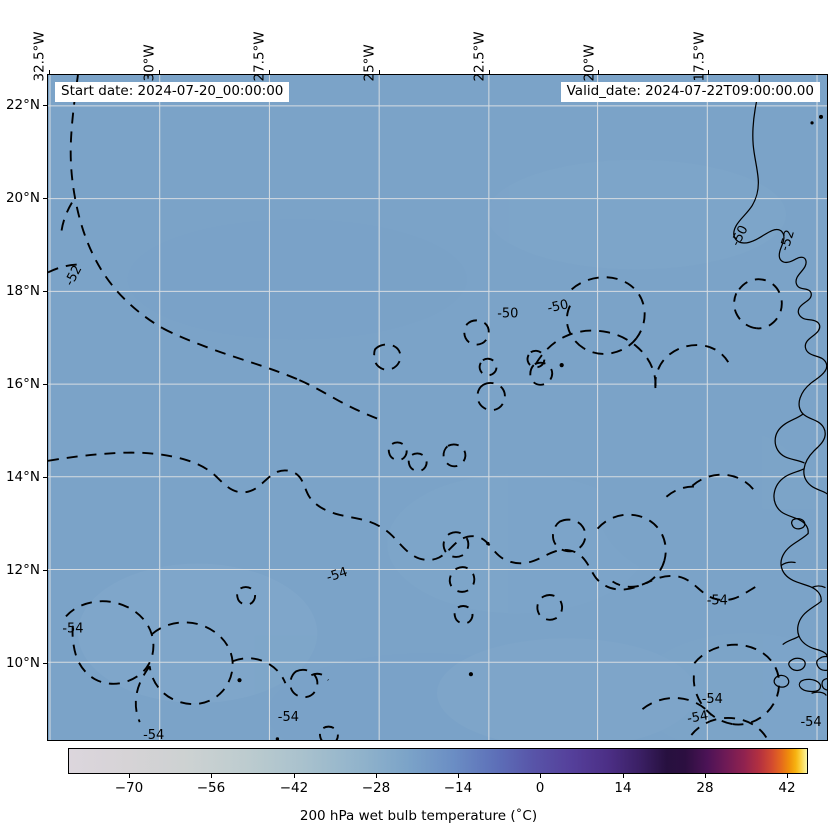  I want to click on start-date-annotation: Start date: 2024-07-20_00:00:00, so click(172, 92).